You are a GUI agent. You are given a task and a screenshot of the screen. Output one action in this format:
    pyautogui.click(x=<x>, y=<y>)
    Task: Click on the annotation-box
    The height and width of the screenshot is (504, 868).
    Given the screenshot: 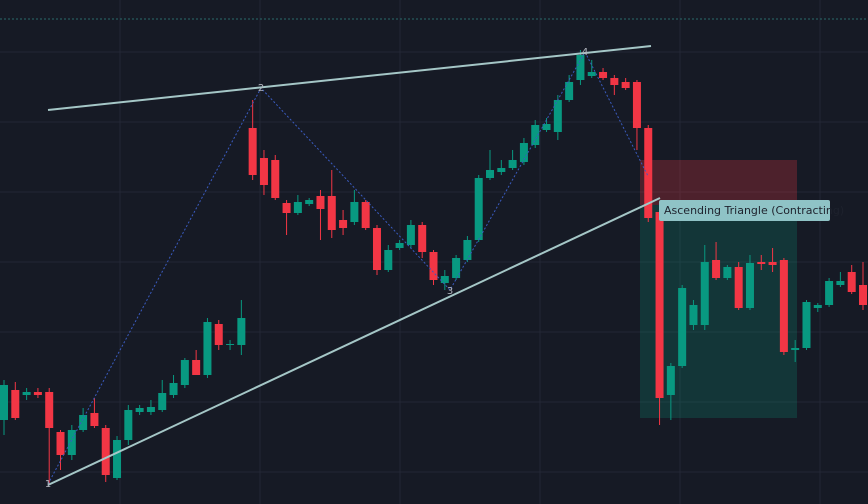 What is the action you would take?
    pyautogui.click(x=744, y=210)
    